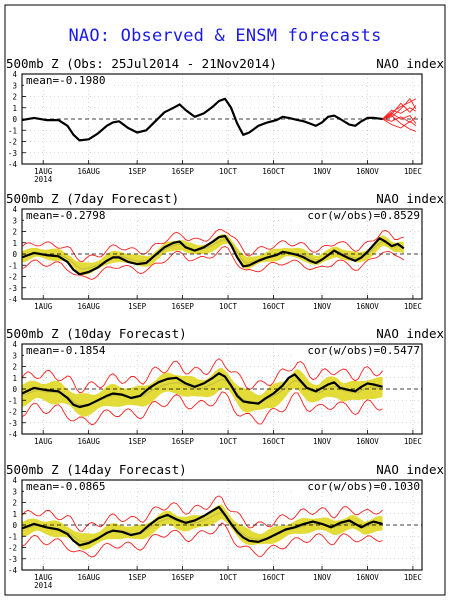  What do you see at coordinates (92, 198) in the screenshot?
I see `panel-title: 500mb Z (7day Forecast)` at bounding box center [92, 198].